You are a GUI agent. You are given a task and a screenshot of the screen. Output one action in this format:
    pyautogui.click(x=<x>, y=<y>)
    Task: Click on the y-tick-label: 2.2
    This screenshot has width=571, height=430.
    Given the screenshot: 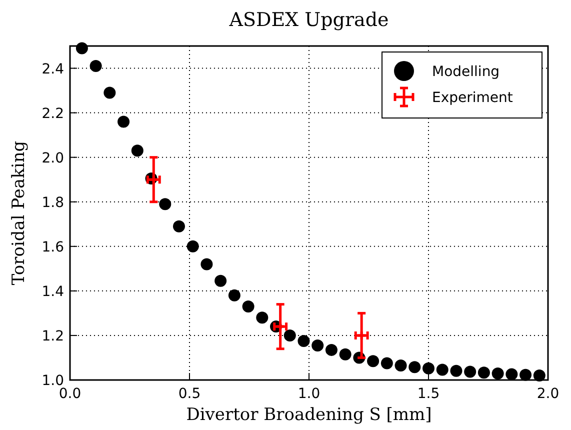 What is the action you would take?
    pyautogui.click(x=53, y=114)
    